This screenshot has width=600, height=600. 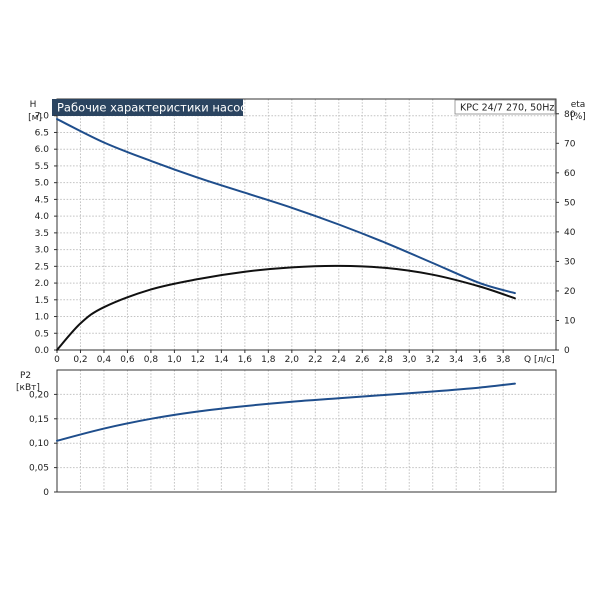 What do you see at coordinates (127, 360) in the screenshot?
I see `x-tick-label: 0,6` at bounding box center [127, 360].